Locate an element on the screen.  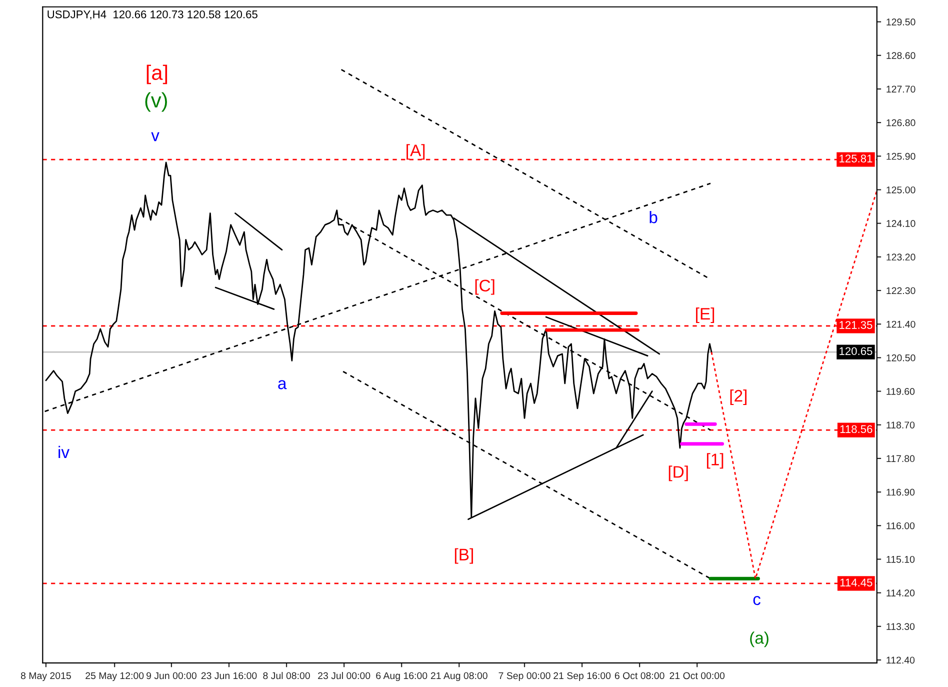
x-tick-label: 9 Jun 00:00 is located at coordinates (171, 676).